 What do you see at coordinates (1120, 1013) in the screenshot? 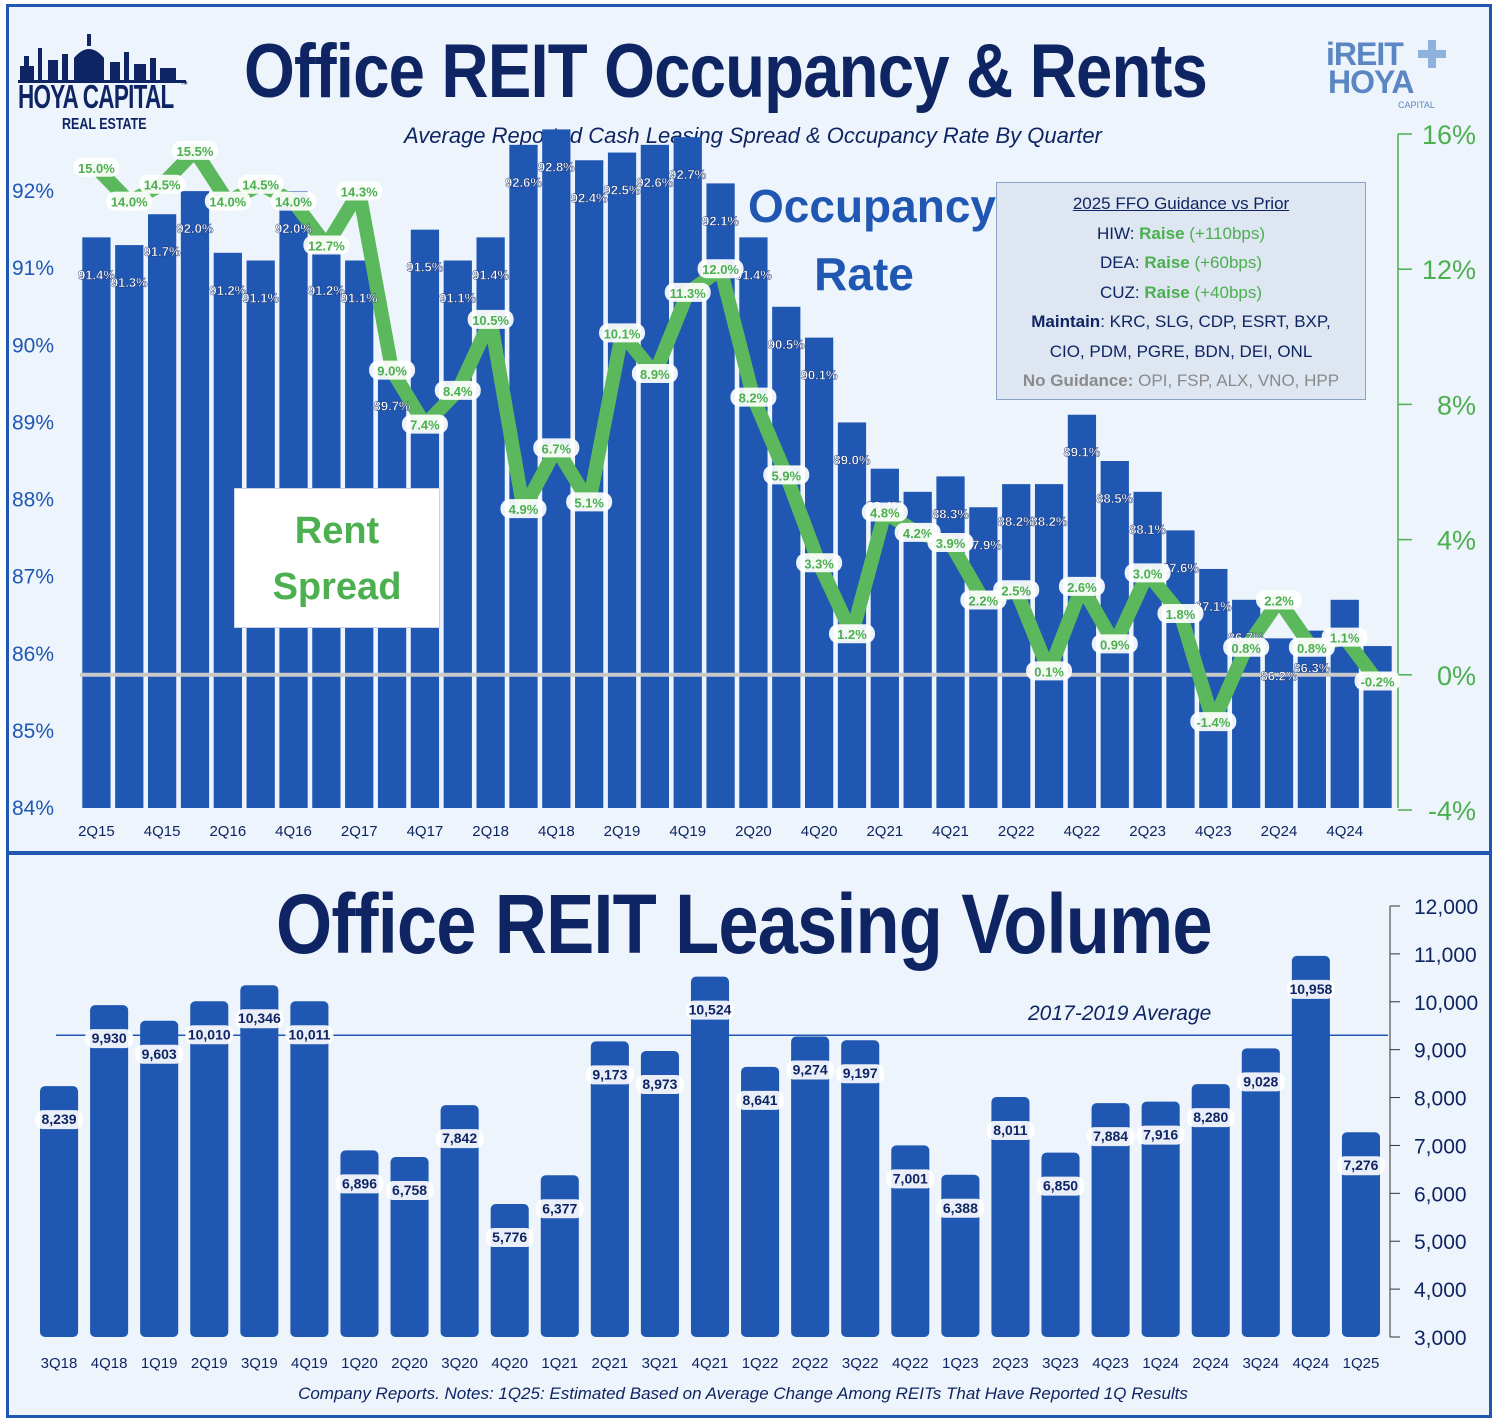
I see `average-line-label: 2017-2019 Average` at bounding box center [1120, 1013].